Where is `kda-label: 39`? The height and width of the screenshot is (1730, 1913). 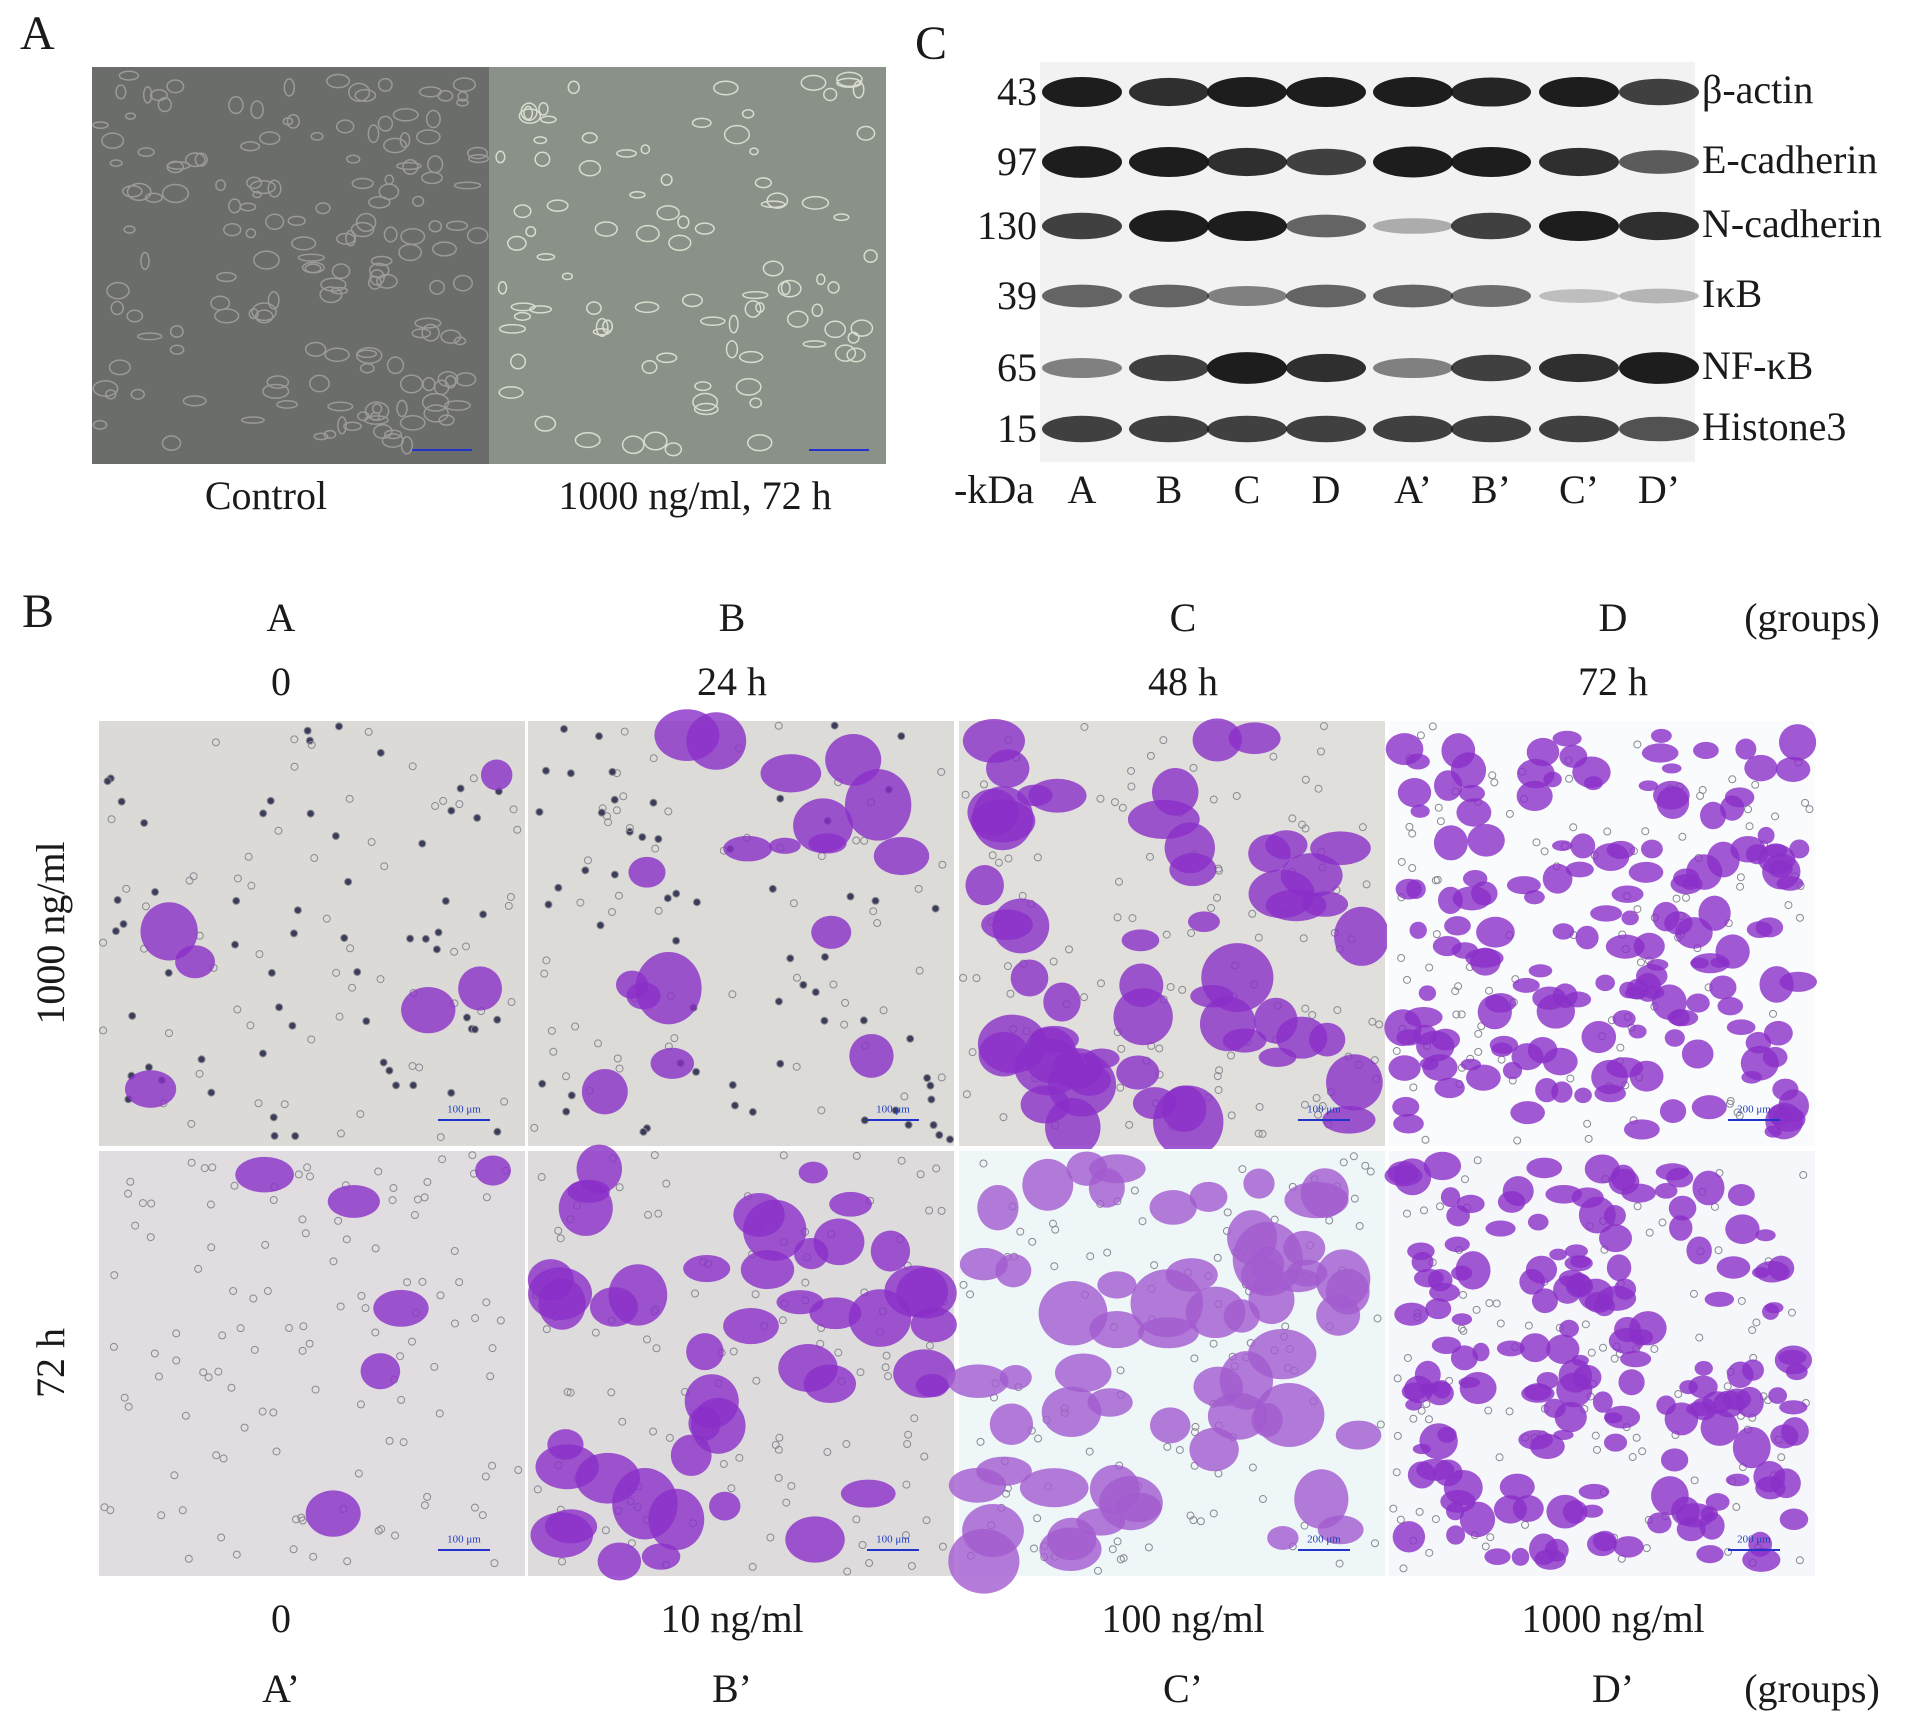
kda-label: 39 is located at coordinates (1017, 295).